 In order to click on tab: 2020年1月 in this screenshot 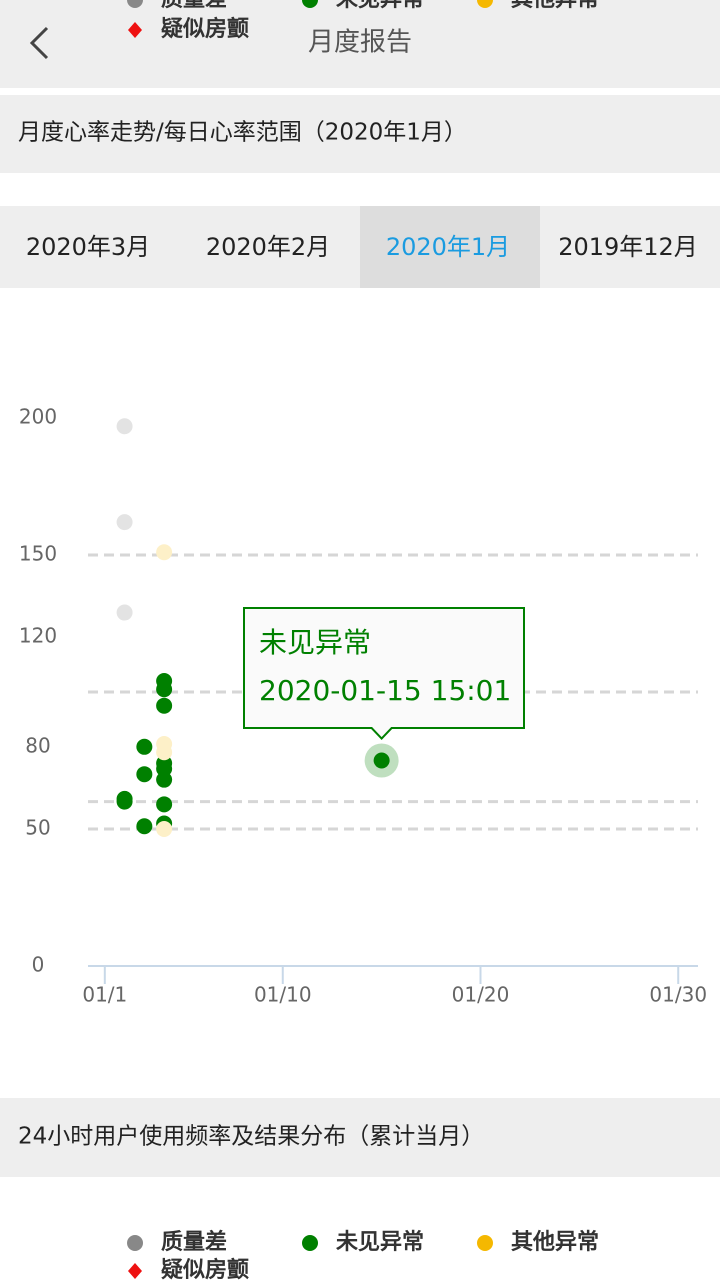, I will do `click(448, 247)`.